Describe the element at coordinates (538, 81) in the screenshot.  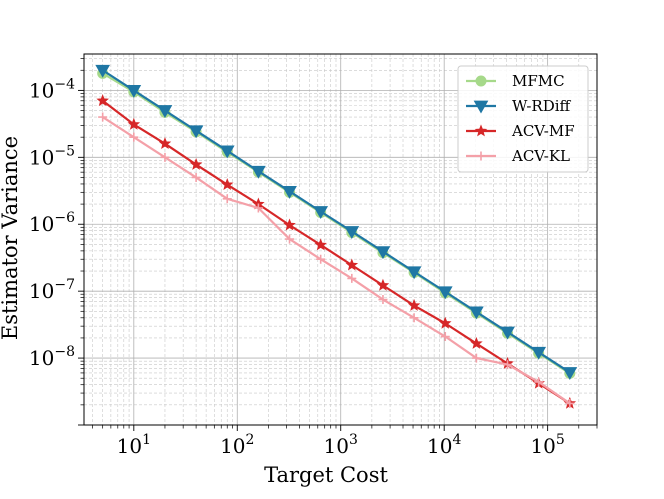
I see `legend-label: MFMC` at that location.